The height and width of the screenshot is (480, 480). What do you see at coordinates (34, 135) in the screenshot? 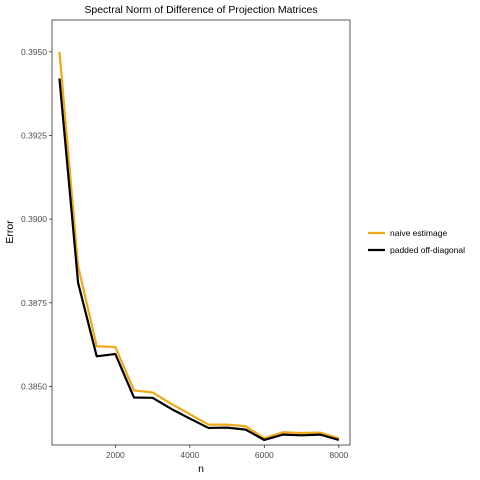
I see `y-tick-label: 0.3925` at bounding box center [34, 135].